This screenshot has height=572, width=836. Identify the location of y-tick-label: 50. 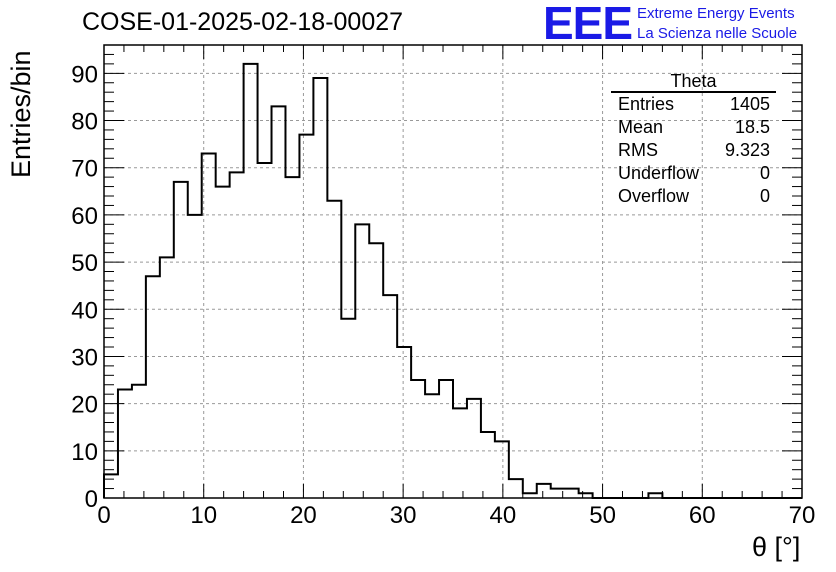
(84, 263).